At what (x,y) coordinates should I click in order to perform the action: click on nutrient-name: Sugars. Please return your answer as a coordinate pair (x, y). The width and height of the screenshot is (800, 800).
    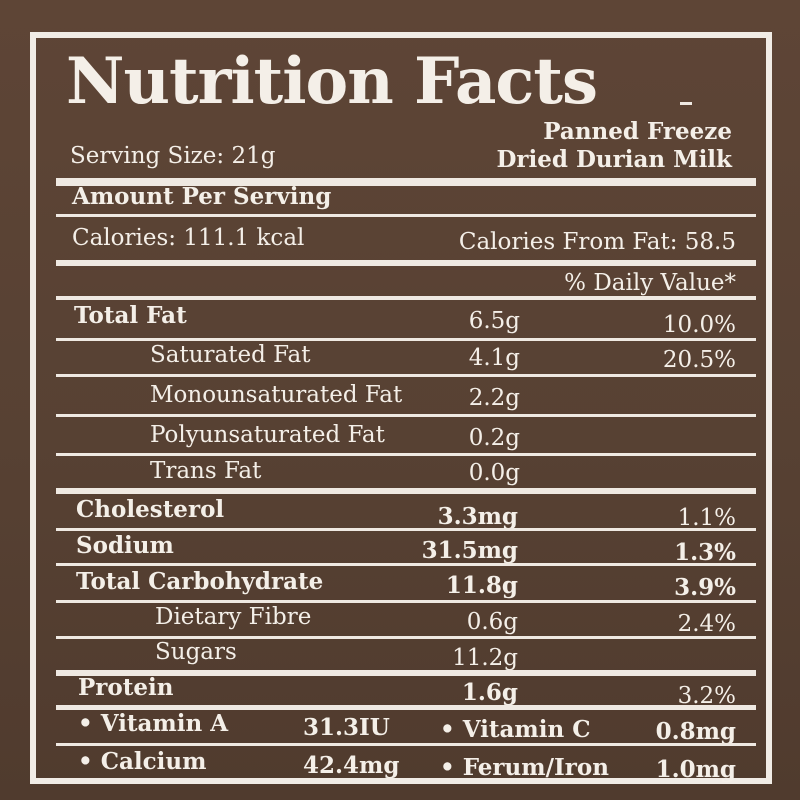
    Looking at the image, I should click on (196, 652).